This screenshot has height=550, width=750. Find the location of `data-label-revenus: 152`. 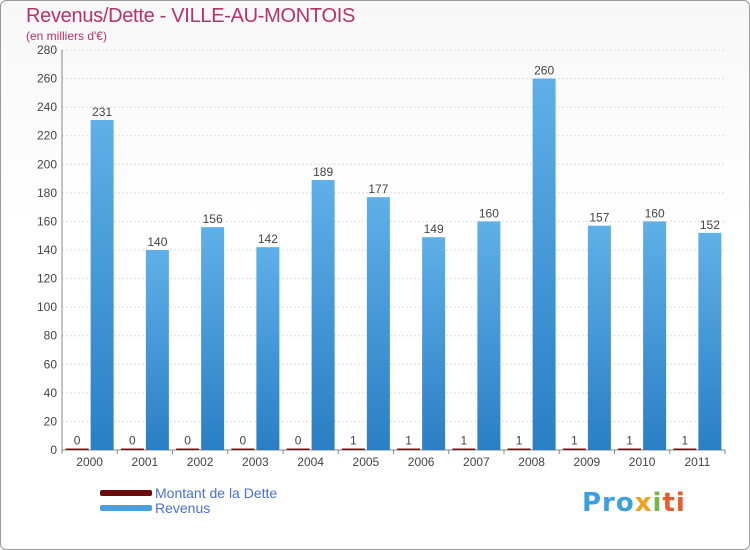

data-label-revenus: 152 is located at coordinates (710, 225).